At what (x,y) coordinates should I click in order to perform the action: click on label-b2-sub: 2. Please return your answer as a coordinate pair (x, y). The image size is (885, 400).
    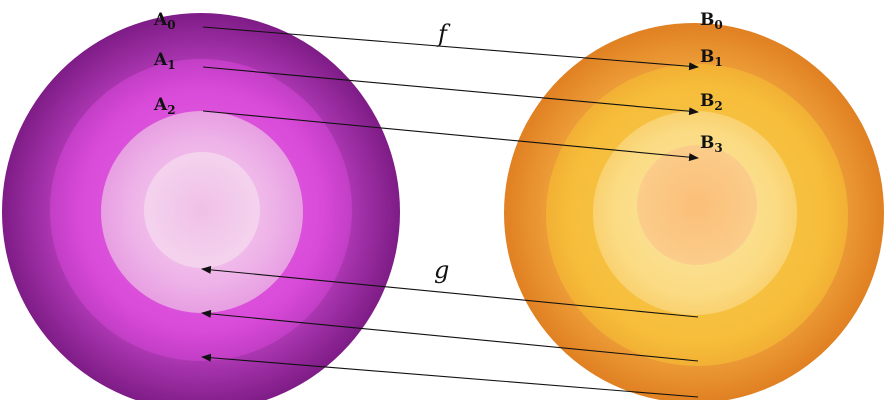
    Looking at the image, I should click on (718, 106).